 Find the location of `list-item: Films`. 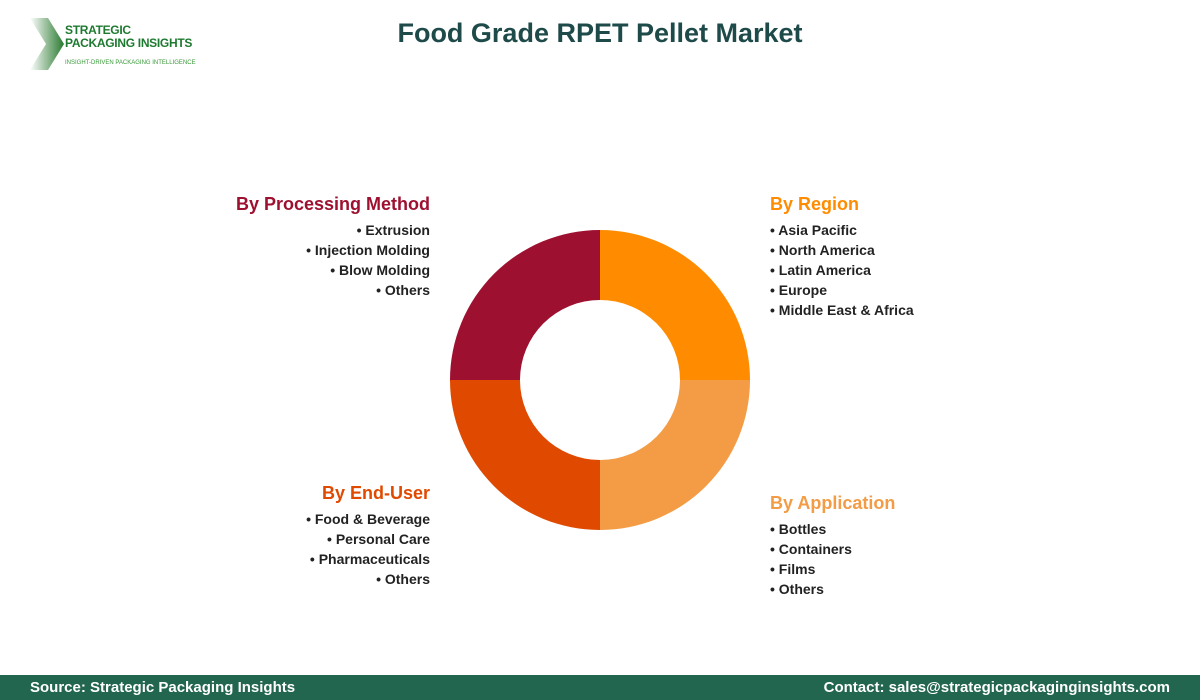

list-item: Films is located at coordinates (797, 569).